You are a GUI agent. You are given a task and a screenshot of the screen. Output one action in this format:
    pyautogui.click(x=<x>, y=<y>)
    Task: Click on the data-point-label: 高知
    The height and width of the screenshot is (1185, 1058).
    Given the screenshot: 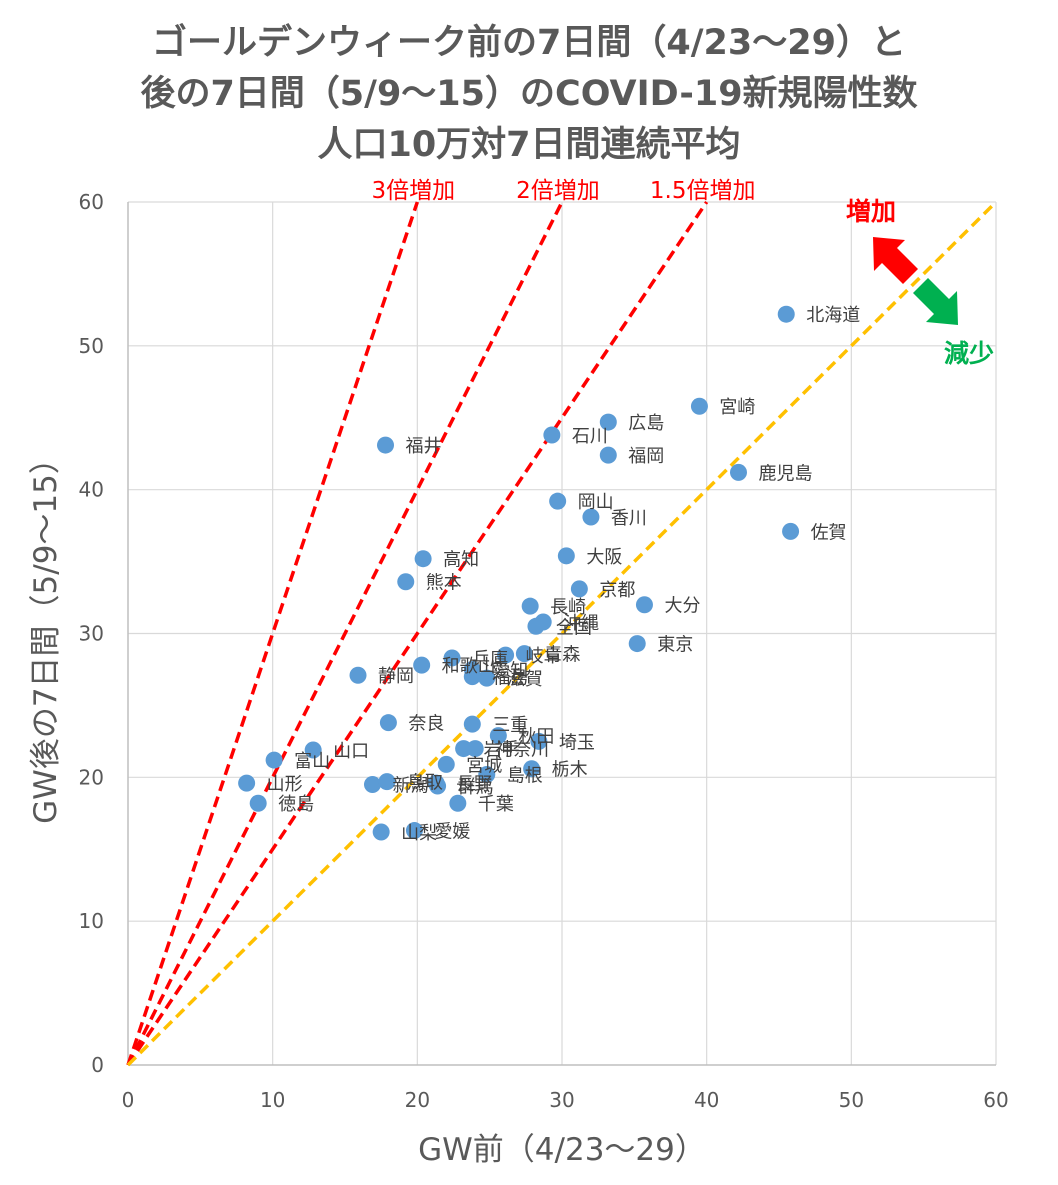 What is the action you would take?
    pyautogui.click(x=461, y=560)
    